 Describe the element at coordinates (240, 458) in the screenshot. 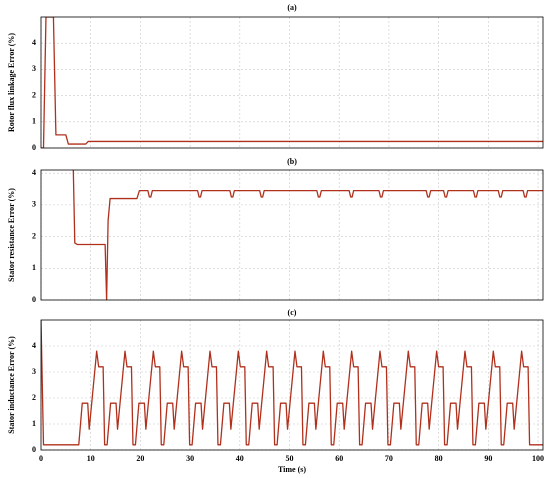

I see `x-tick-label: 40` at that location.